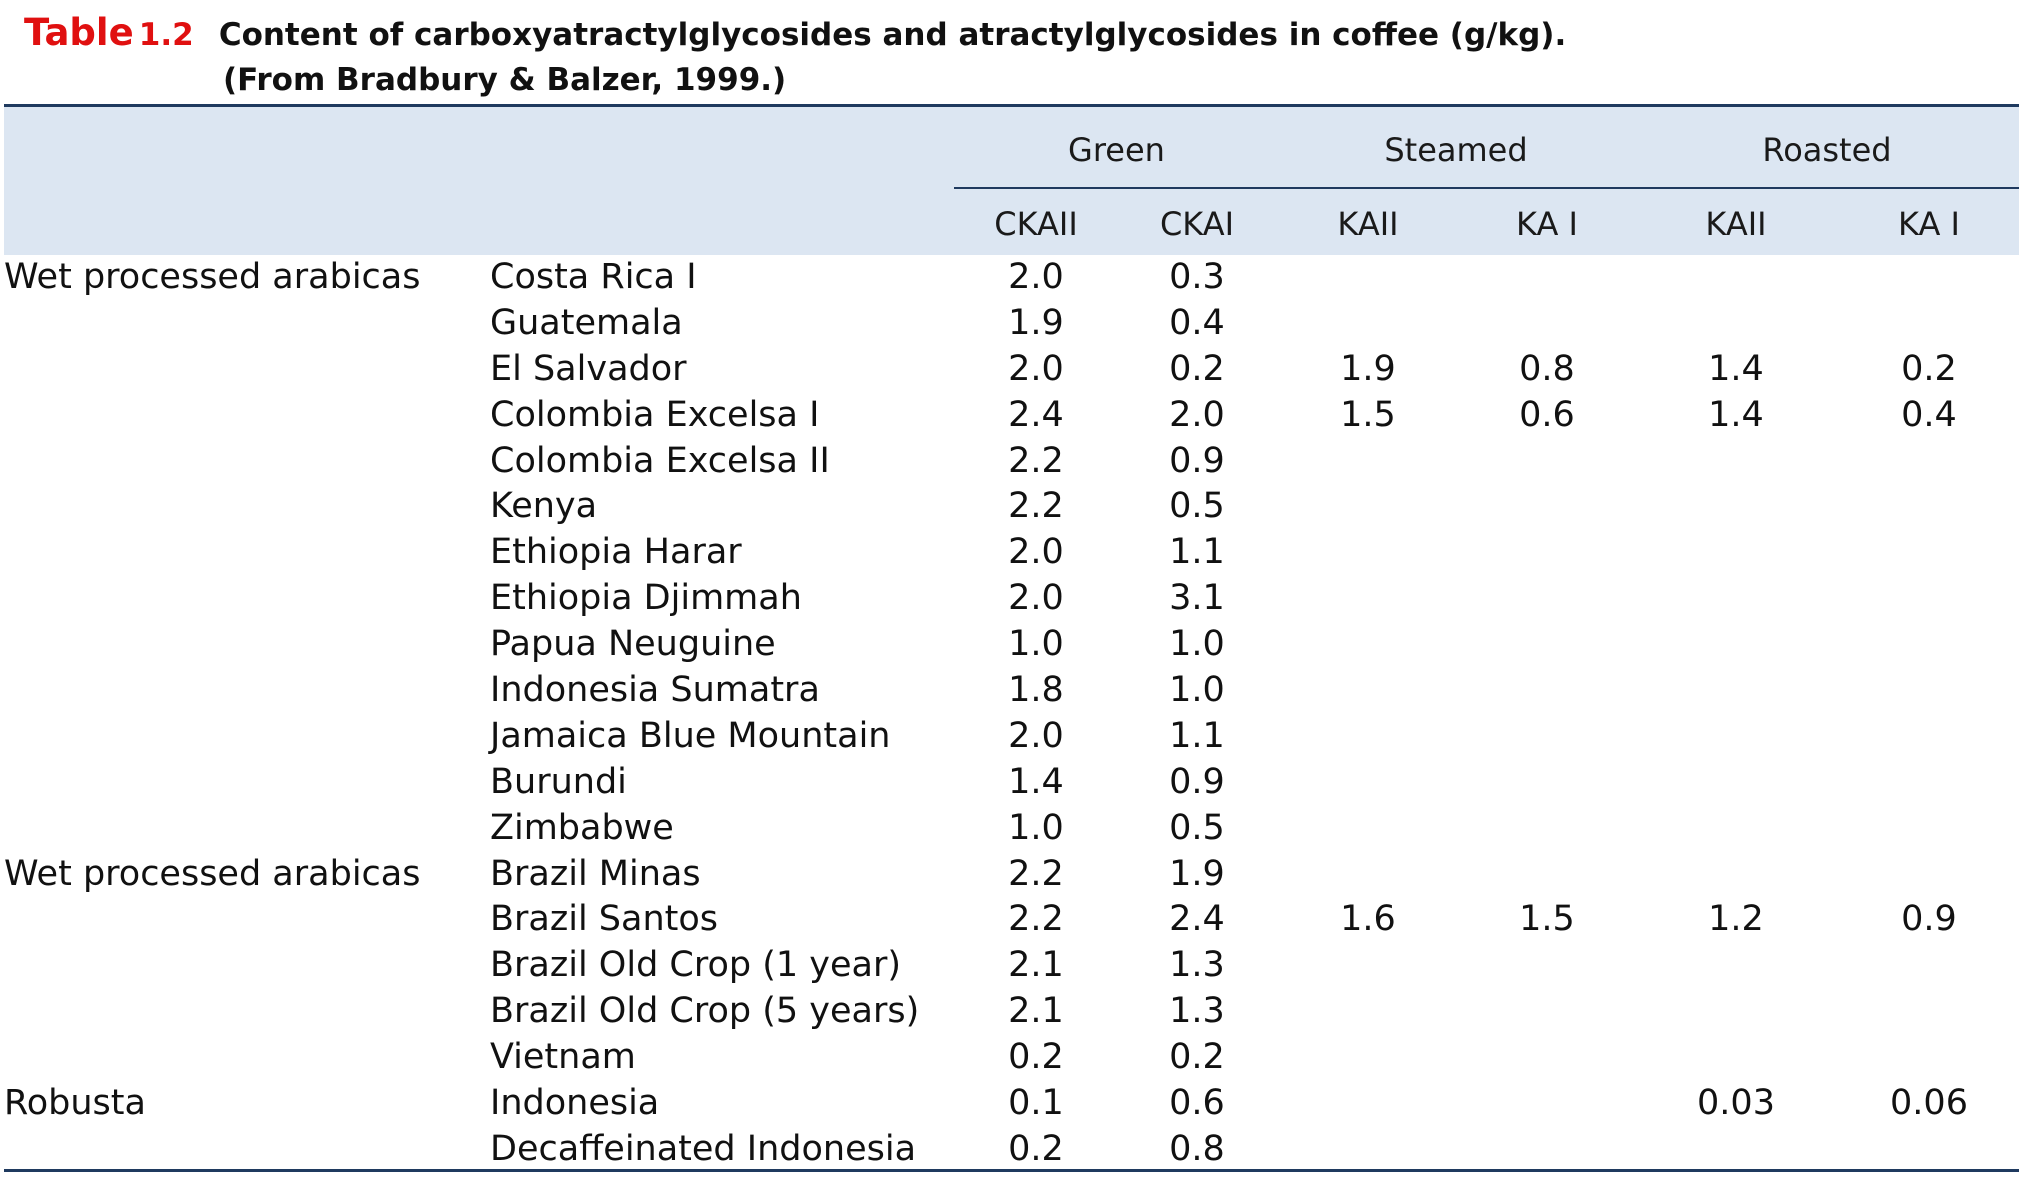 The height and width of the screenshot is (1182, 2019). I want to click on steamed-kai-cell: 0.6, so click(1547, 414).